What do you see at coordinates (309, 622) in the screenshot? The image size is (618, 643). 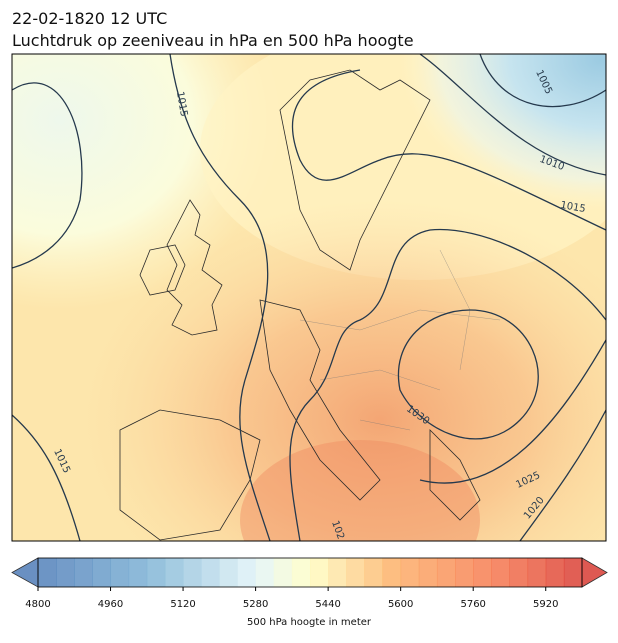 I see `colorbar-label: 500 hPa hoogte in meter` at bounding box center [309, 622].